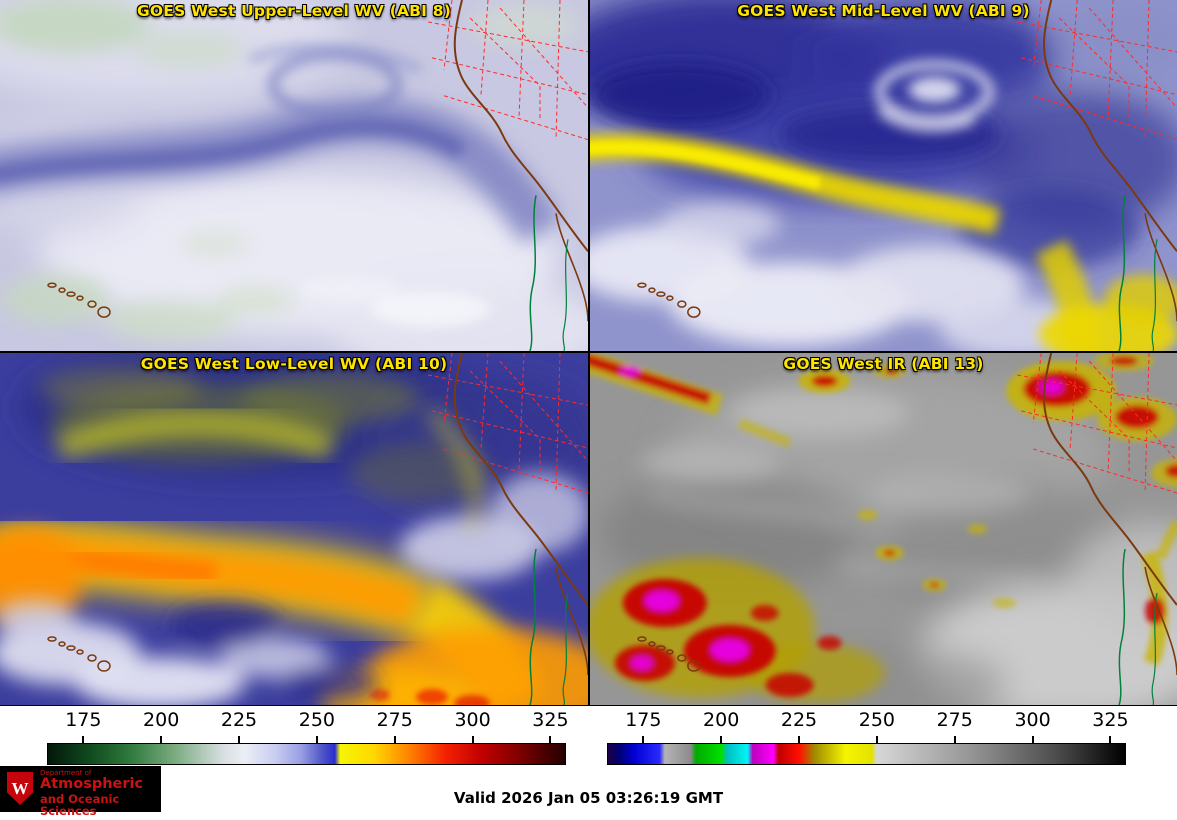  I want to click on panel-title-upper-wv: GOES West Upper-Level WV (ABI 8), so click(294, 11).